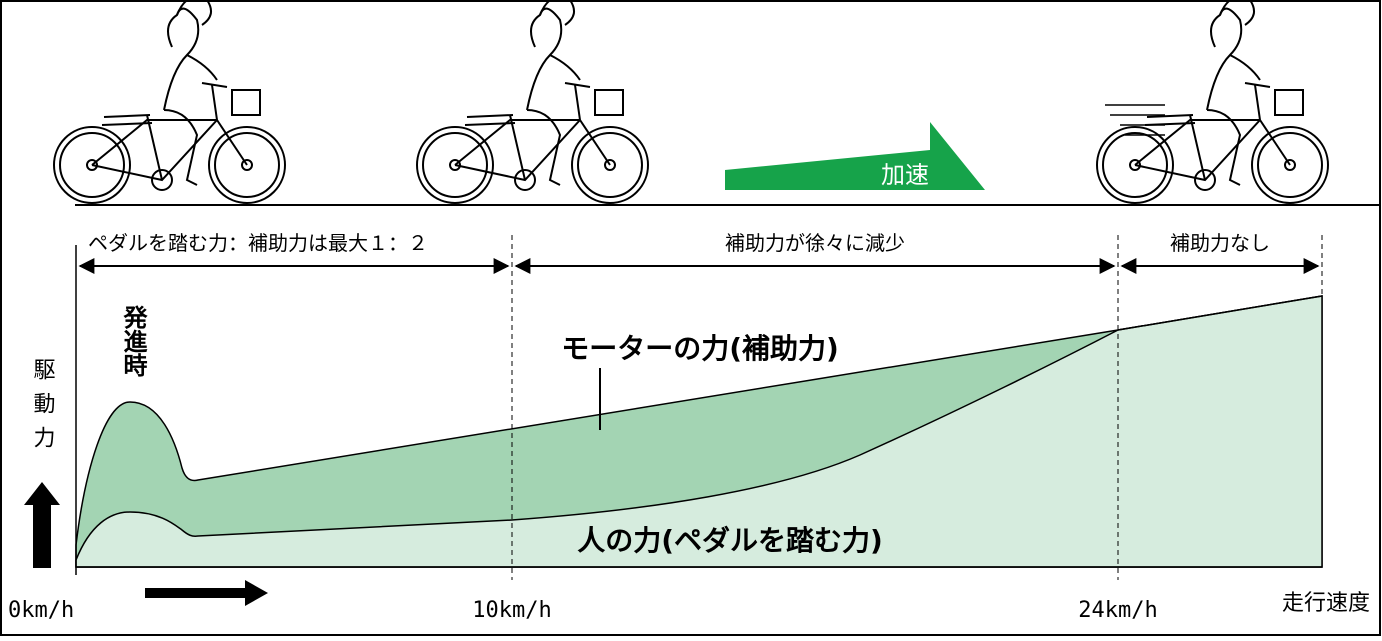 The width and height of the screenshot is (1382, 641). Describe the element at coordinates (1326, 603) in the screenshot. I see `x-axis-label: 走行速度` at that location.